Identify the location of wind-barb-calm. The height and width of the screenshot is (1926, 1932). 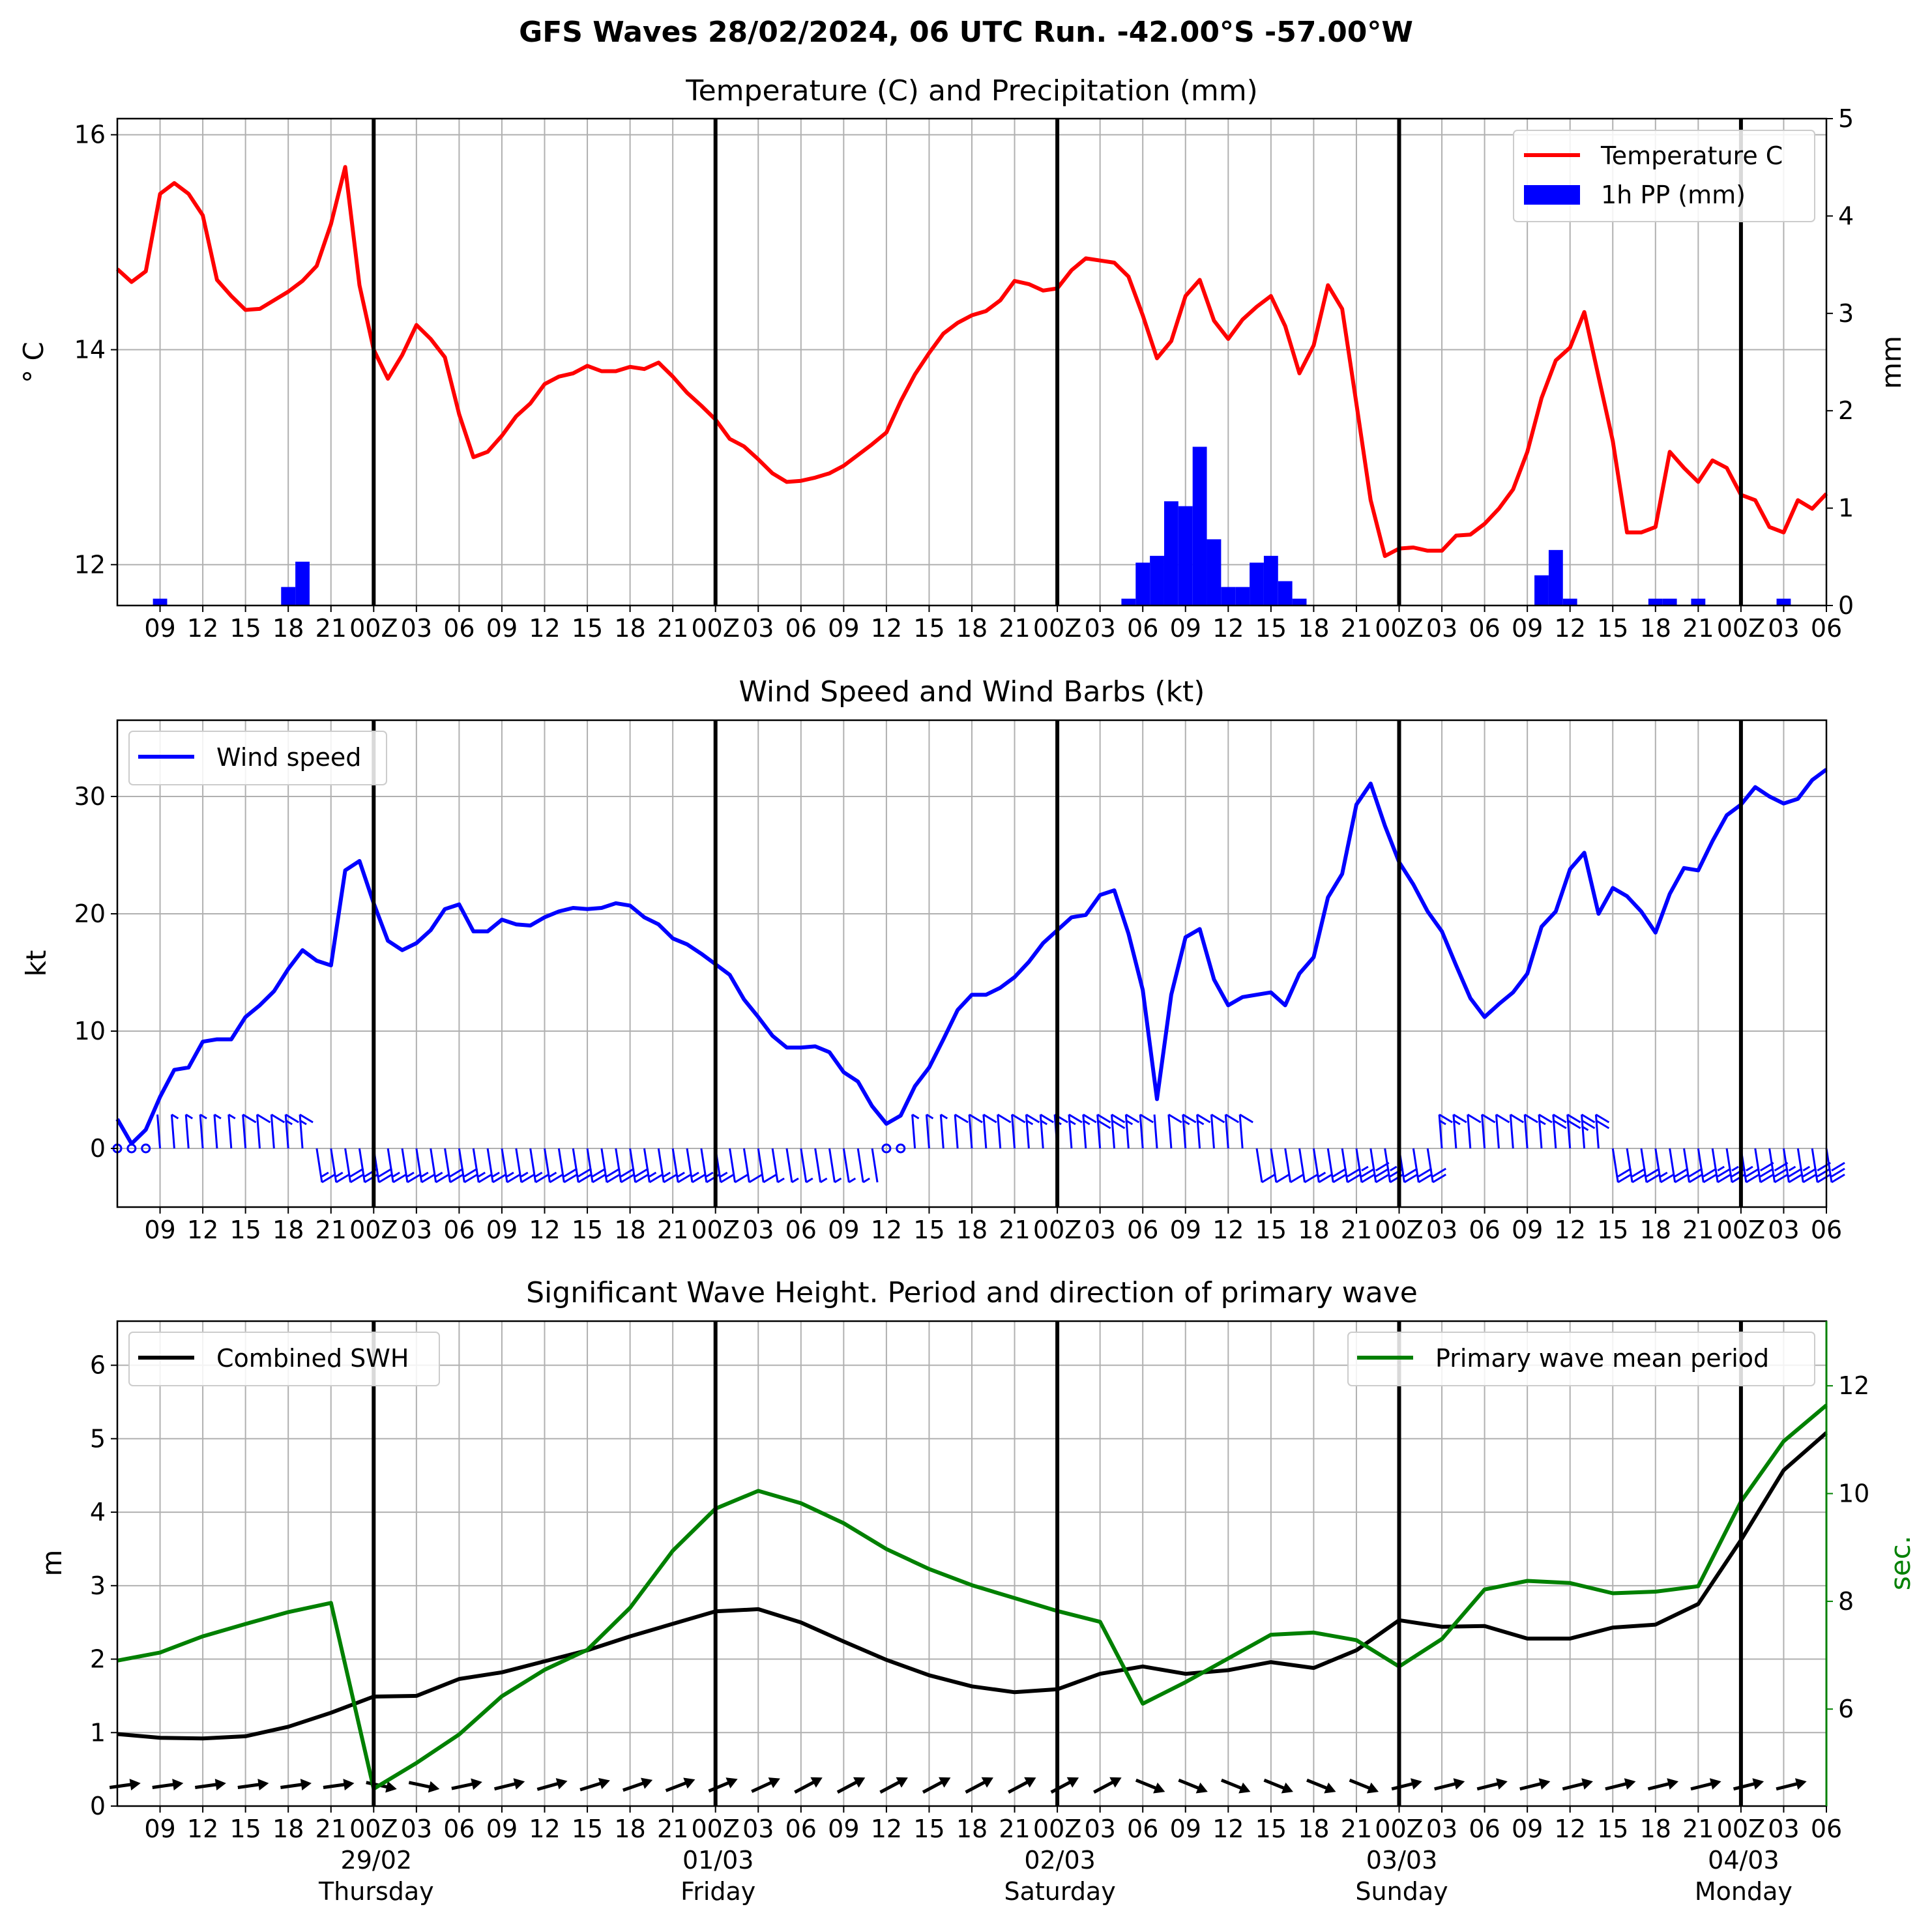
(901, 1148).